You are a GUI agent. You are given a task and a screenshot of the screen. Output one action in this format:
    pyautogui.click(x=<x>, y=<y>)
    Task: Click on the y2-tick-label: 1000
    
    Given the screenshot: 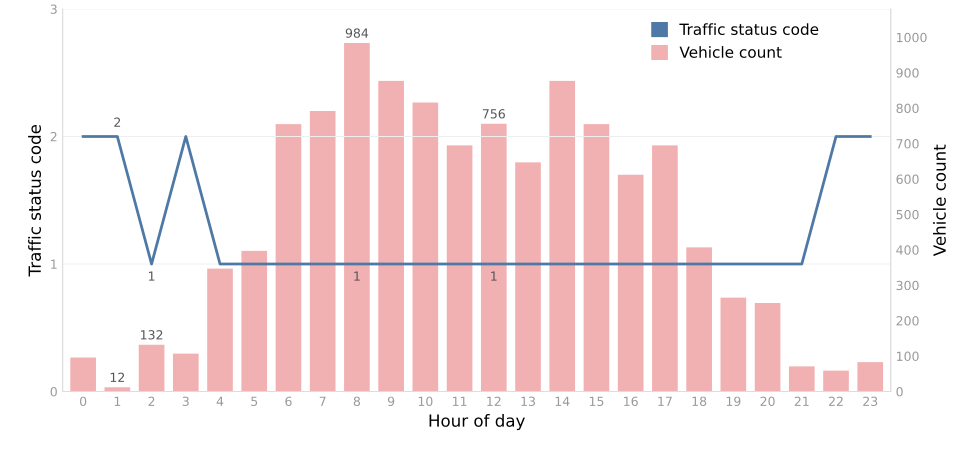 What is the action you would take?
    pyautogui.click(x=912, y=37)
    